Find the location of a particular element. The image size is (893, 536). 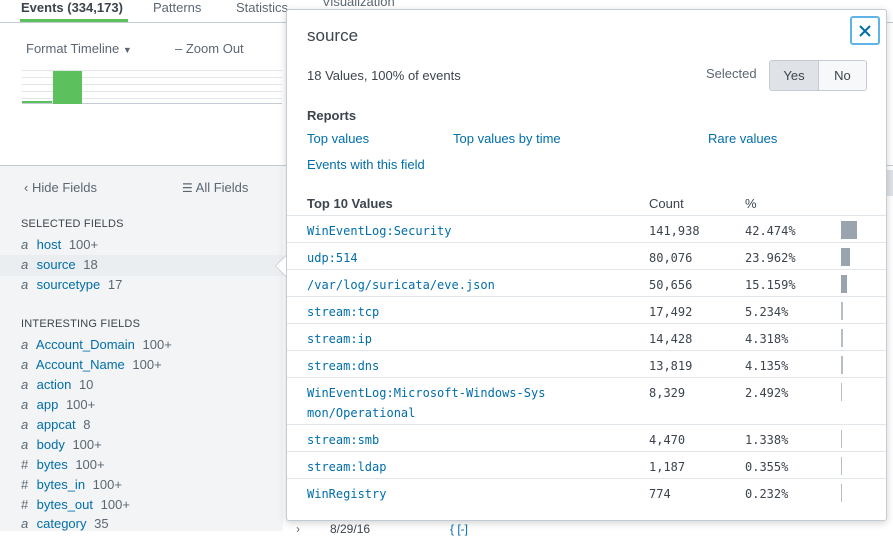

tab-visualization: Visualization is located at coordinates (358, 4).